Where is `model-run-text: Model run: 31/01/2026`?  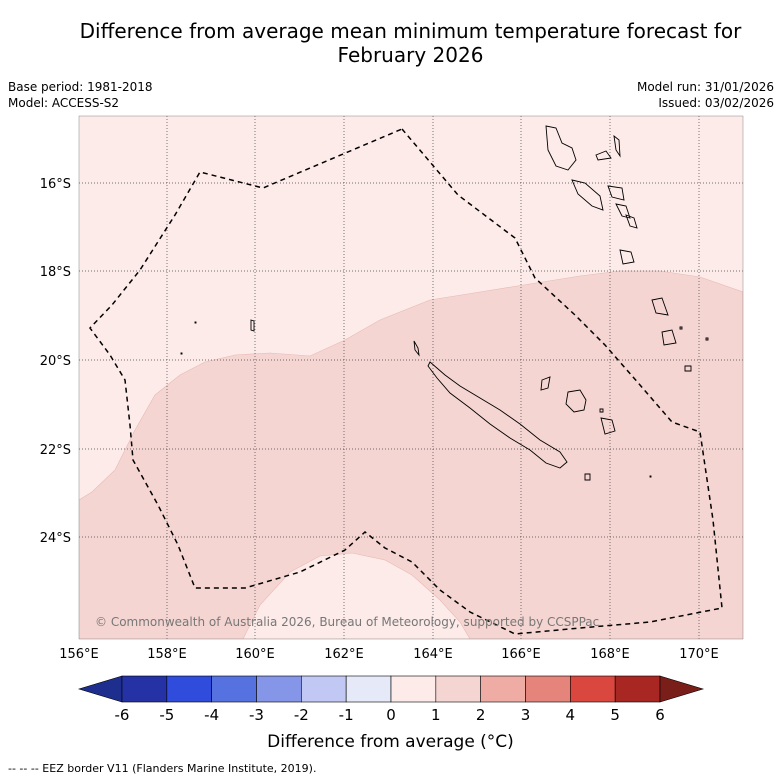 model-run-text: Model run: 31/01/2026 is located at coordinates (705, 87).